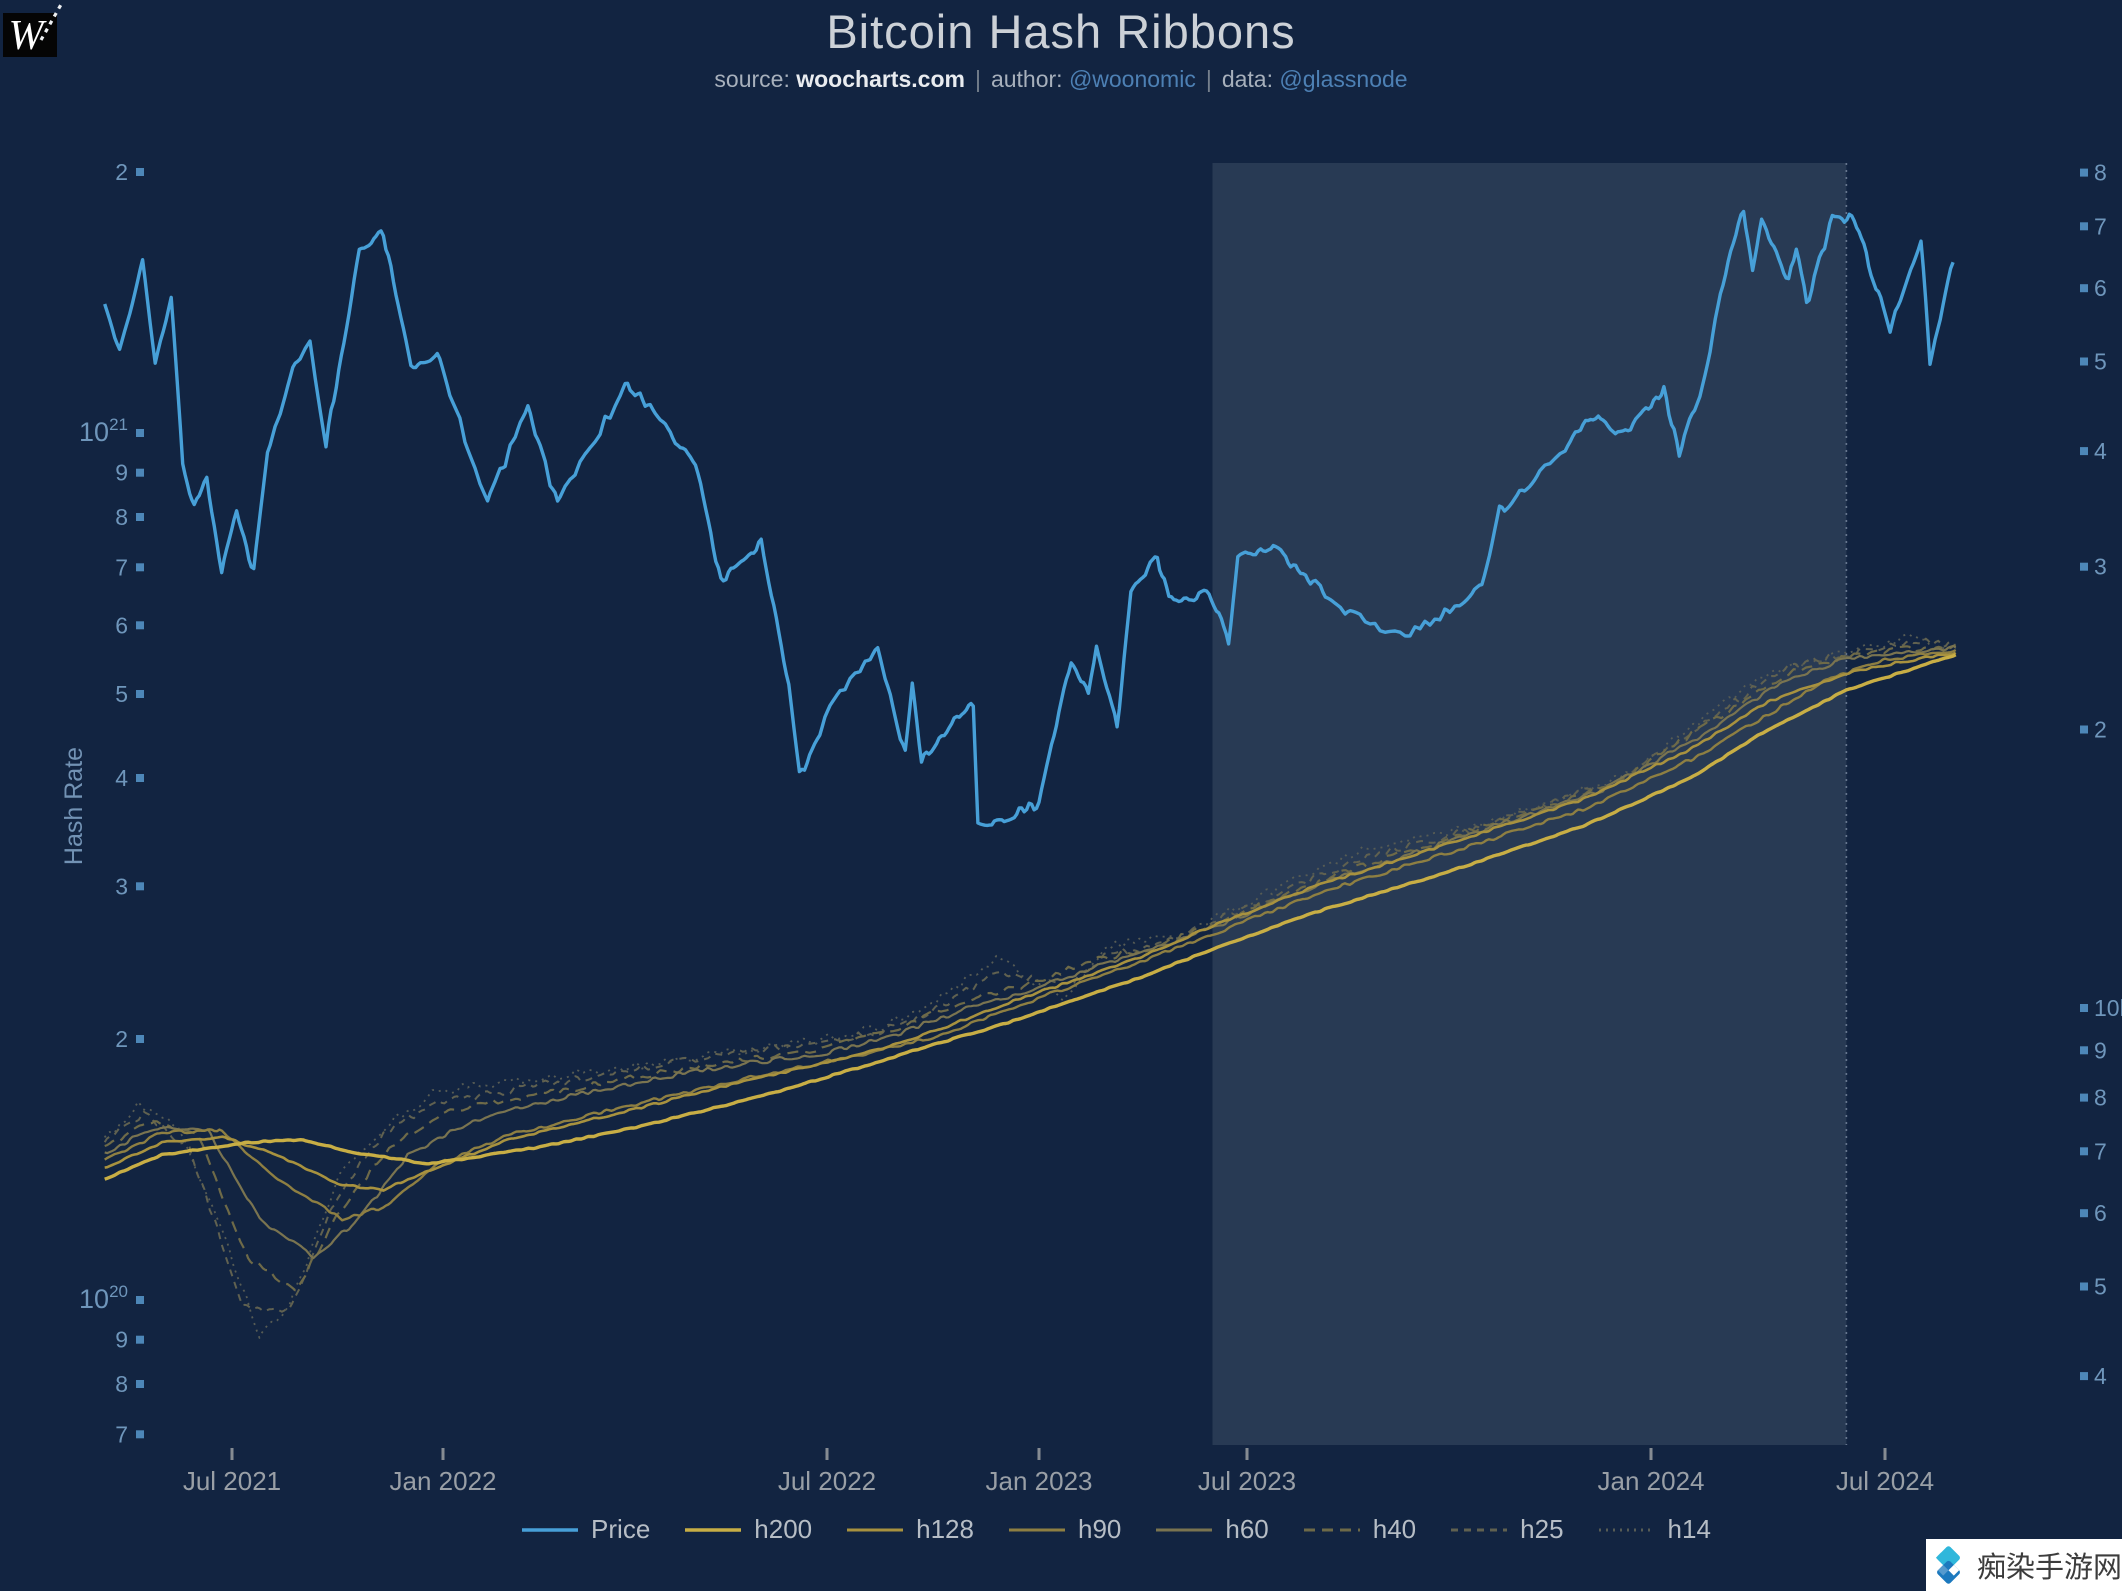 This screenshot has width=2122, height=1591. Describe the element at coordinates (621, 1529) in the screenshot. I see `legend-label-price: Price` at that location.